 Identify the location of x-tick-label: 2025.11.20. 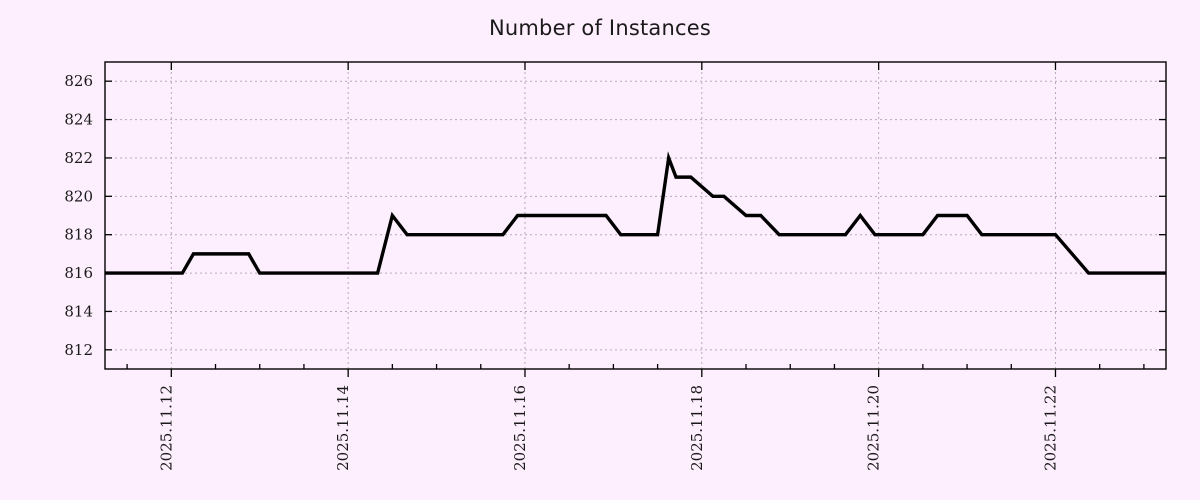
(874, 428).